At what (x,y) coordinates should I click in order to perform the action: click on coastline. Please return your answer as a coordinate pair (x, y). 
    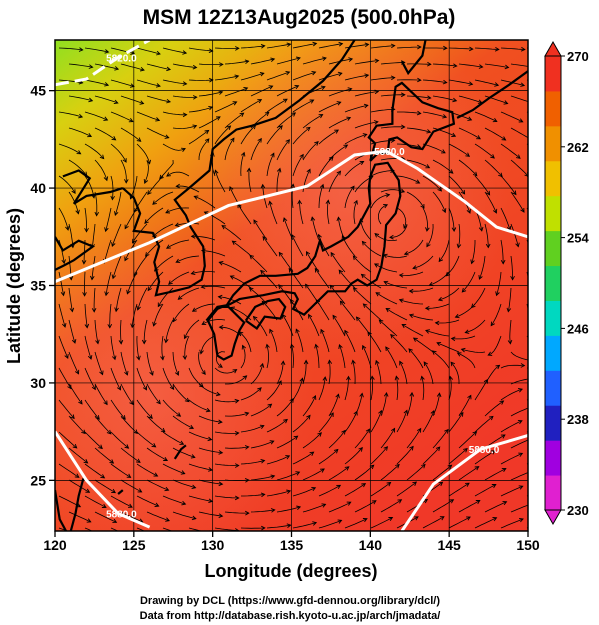
    Looking at the image, I should click on (492, 94).